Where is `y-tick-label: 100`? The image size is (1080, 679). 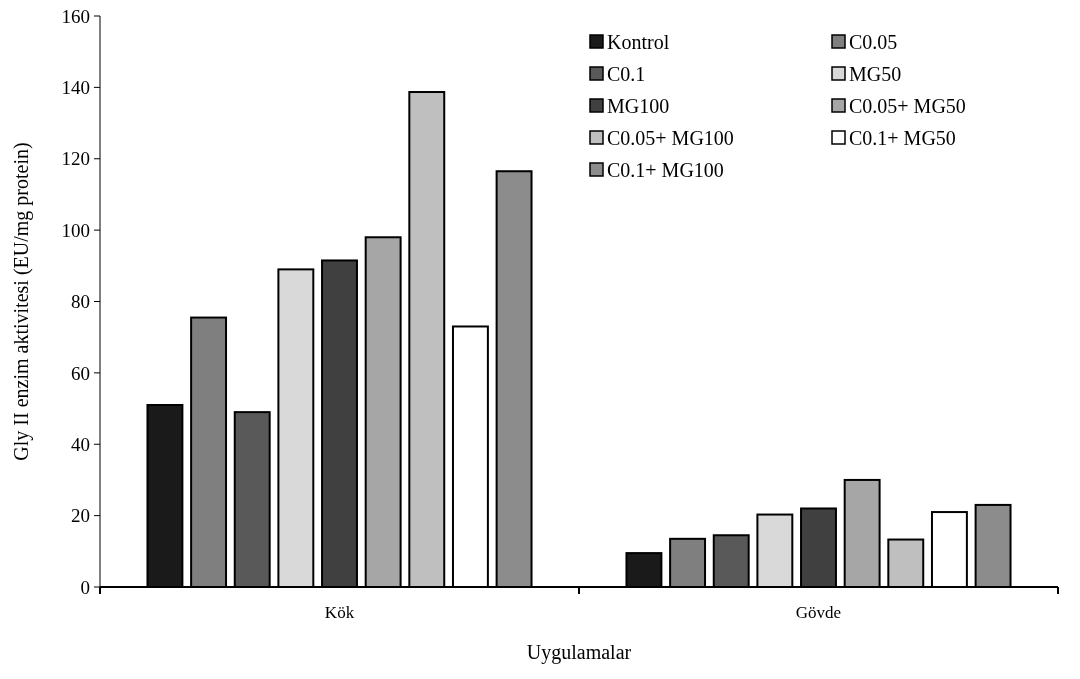 y-tick-label: 100 is located at coordinates (75, 230).